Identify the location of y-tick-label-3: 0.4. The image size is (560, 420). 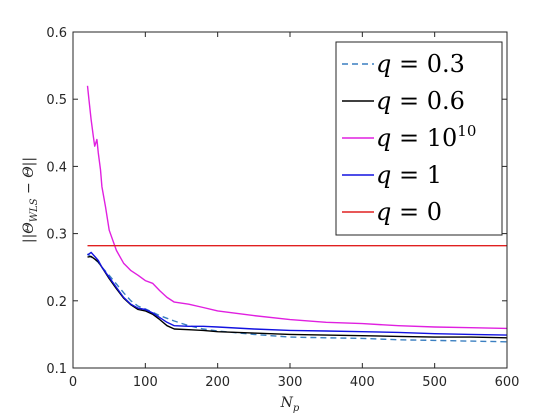
(56, 167).